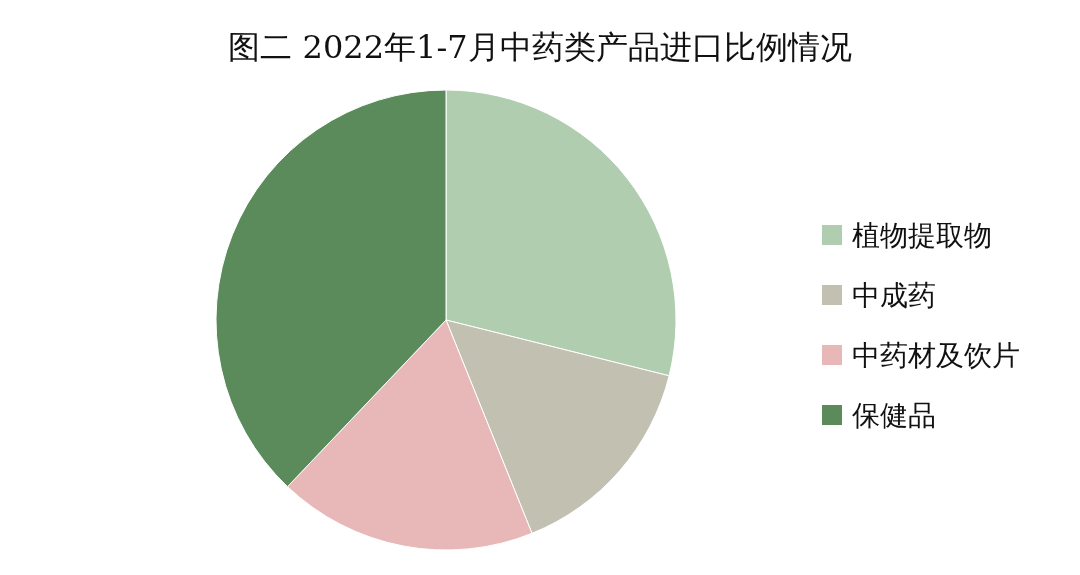  I want to click on legend-label: 植物提取物, so click(922, 235).